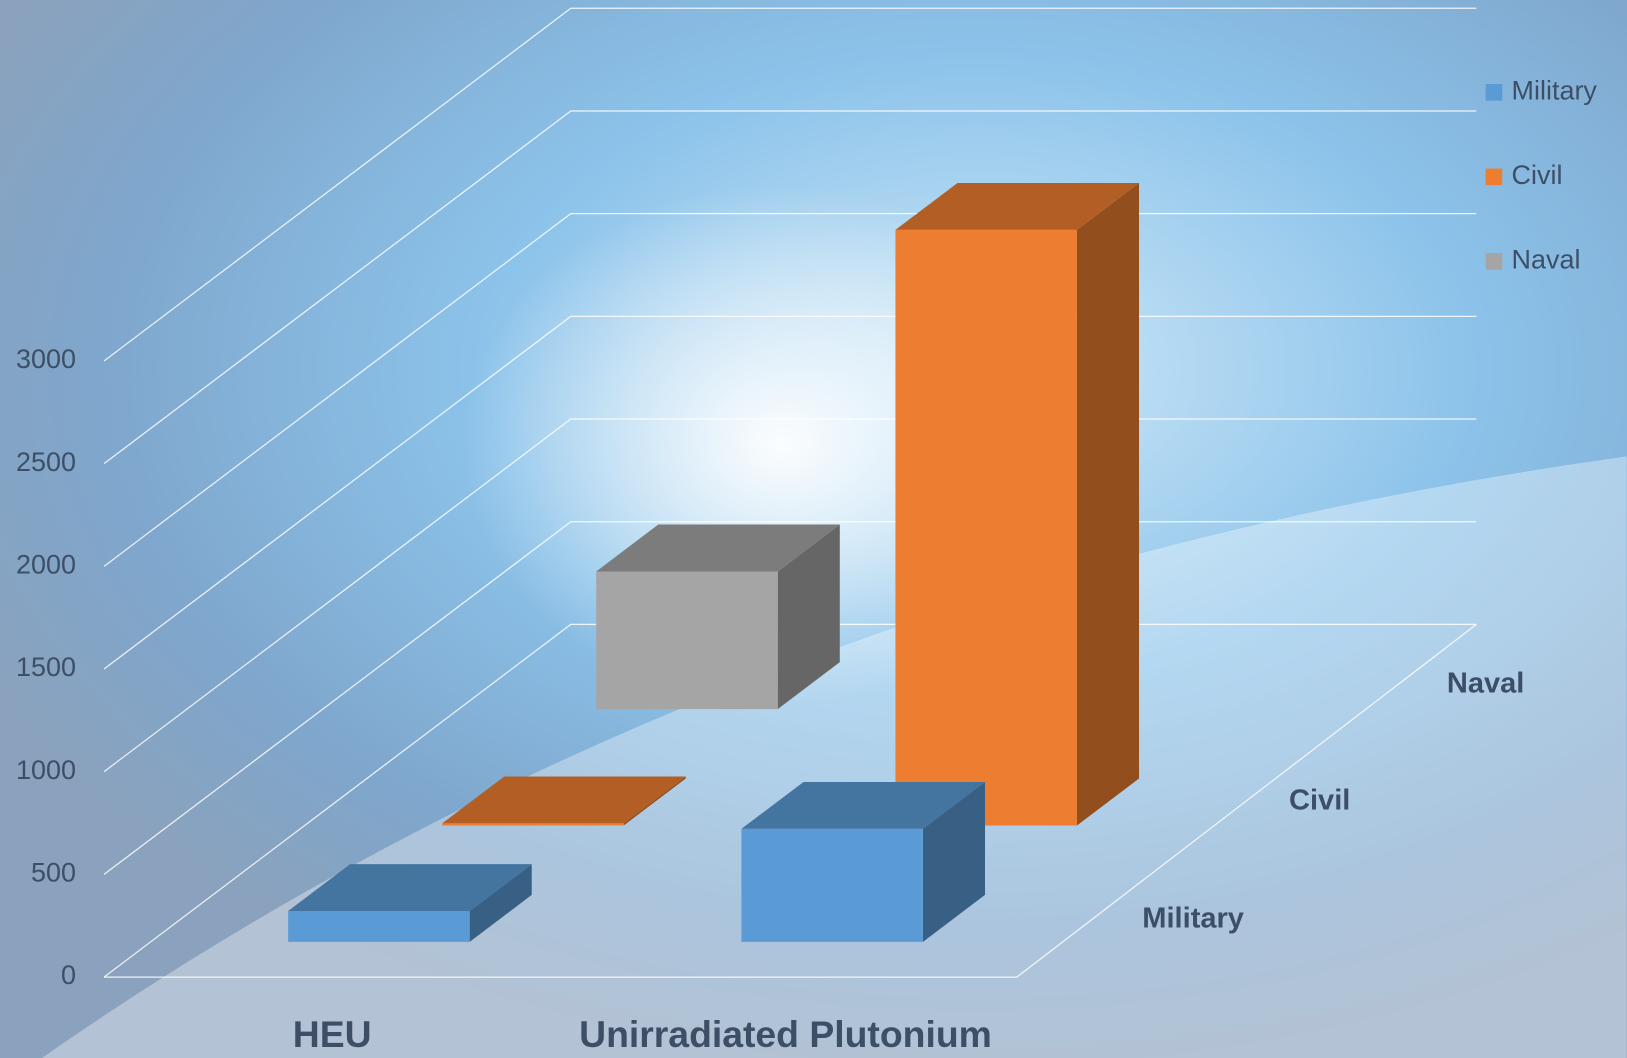  Describe the element at coordinates (1555, 90) in the screenshot. I see `legend-label: Military` at that location.